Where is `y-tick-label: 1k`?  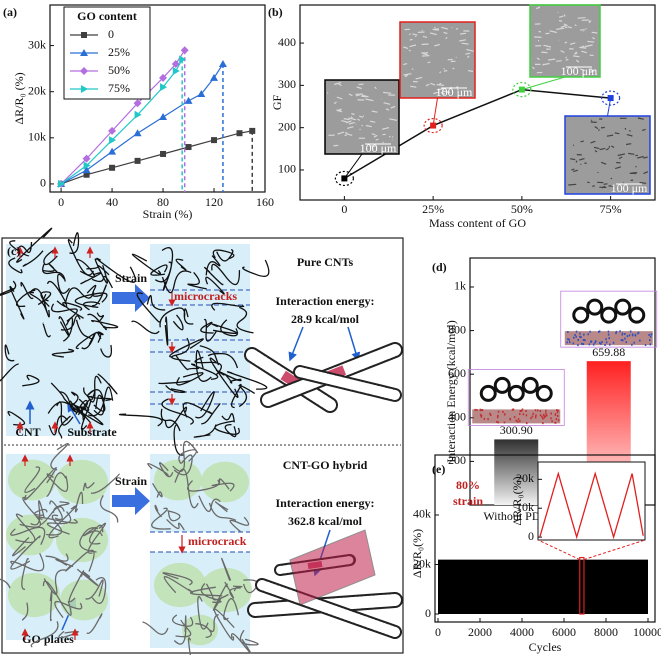
y-tick-label: 1k is located at coordinates (460, 286).